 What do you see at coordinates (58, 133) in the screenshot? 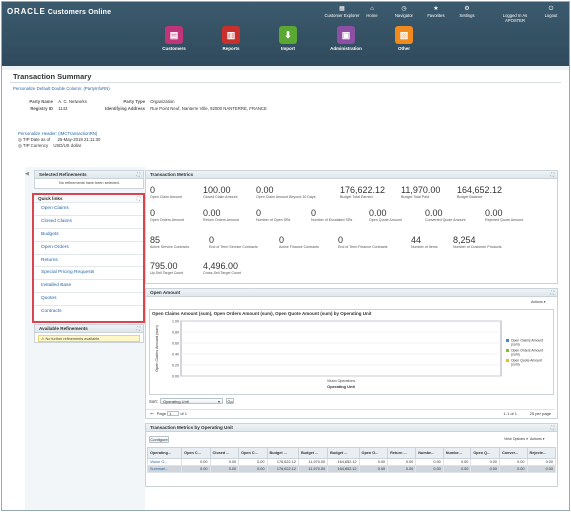
I see `personalize-header-link: Personalize Header: (IMCTransactionRN)` at bounding box center [58, 133].